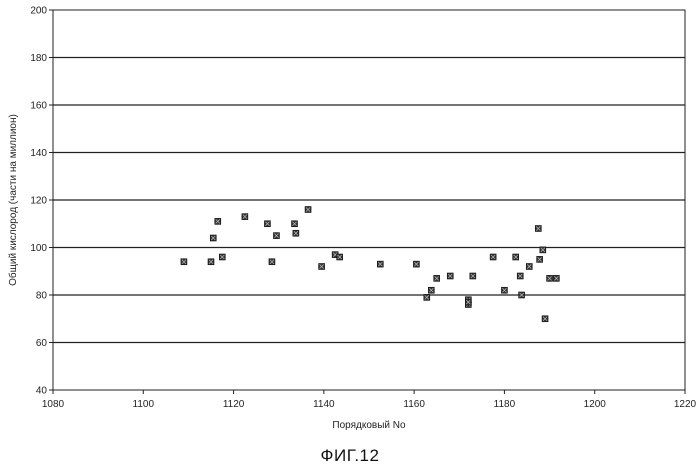 This screenshot has width=700, height=472. Describe the element at coordinates (505, 404) in the screenshot. I see `x-tick-label: 1180` at that location.